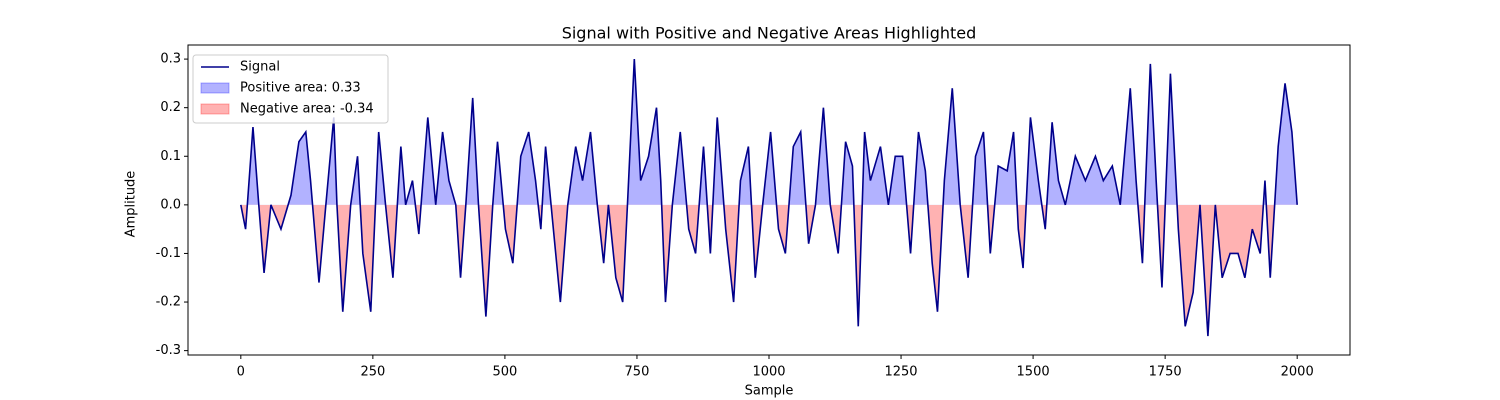 The image size is (1500, 400). Describe the element at coordinates (241, 372) in the screenshot. I see `x-tick-label: 0` at that location.